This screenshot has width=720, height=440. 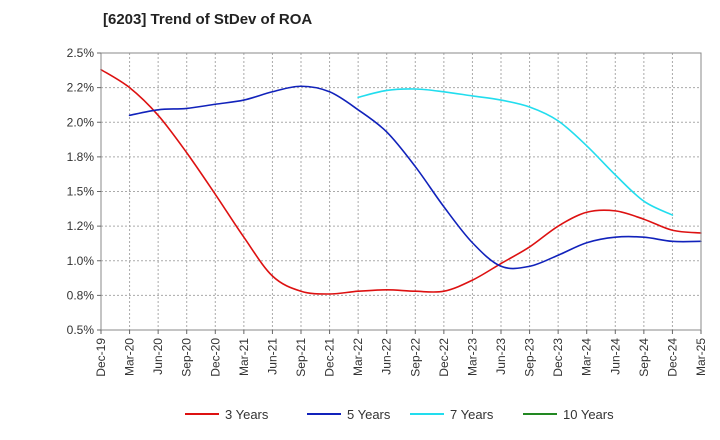 What do you see at coordinates (187, 357) in the screenshot?
I see `x-tick-label: Sep-20` at bounding box center [187, 357].